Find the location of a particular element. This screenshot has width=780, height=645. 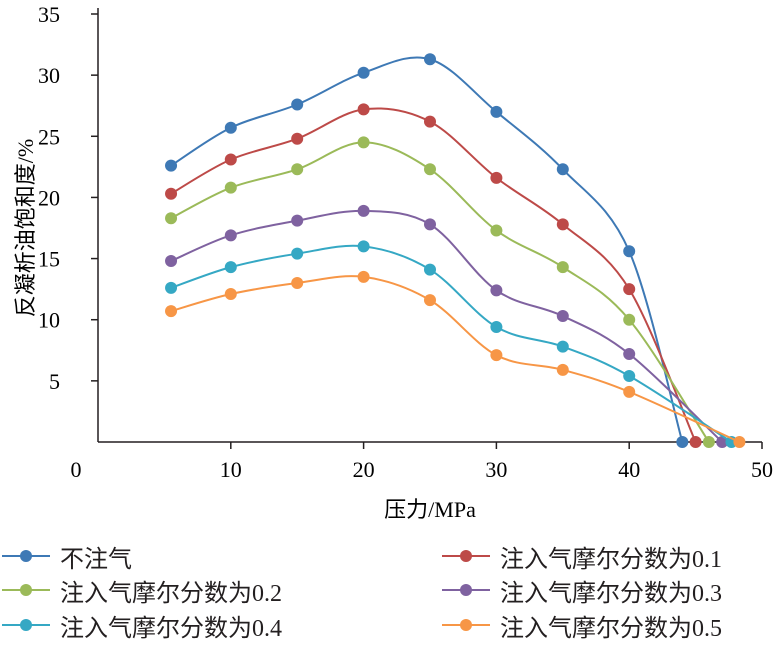

x-tick-label: 0 is located at coordinates (76, 469).